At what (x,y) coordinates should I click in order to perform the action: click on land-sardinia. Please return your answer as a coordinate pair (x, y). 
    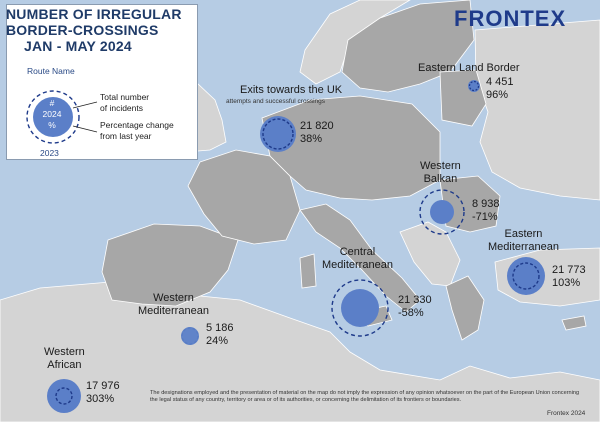
    Looking at the image, I should click on (308, 271).